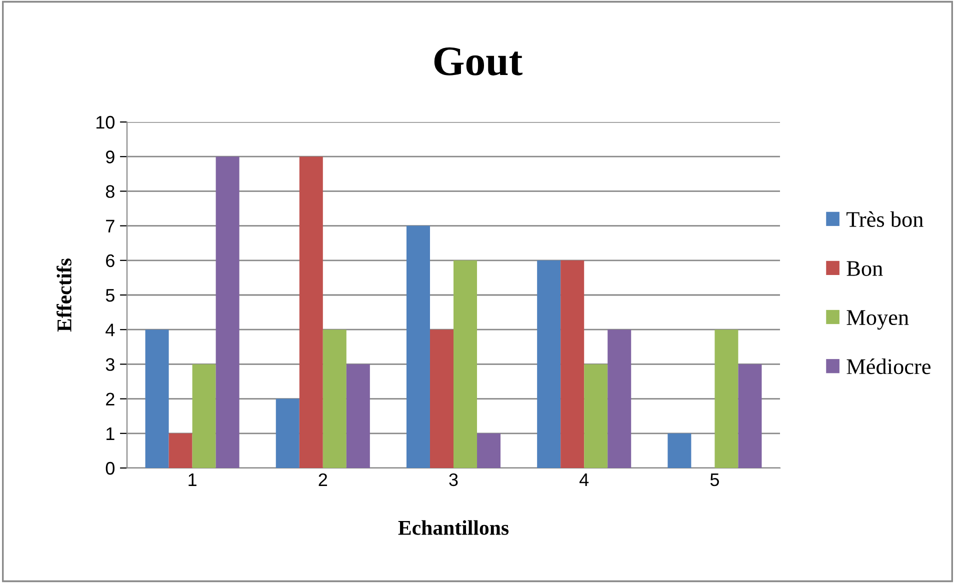 The width and height of the screenshot is (955, 583). What do you see at coordinates (64, 295) in the screenshot?
I see `y-axis-title: Effectifs` at bounding box center [64, 295].